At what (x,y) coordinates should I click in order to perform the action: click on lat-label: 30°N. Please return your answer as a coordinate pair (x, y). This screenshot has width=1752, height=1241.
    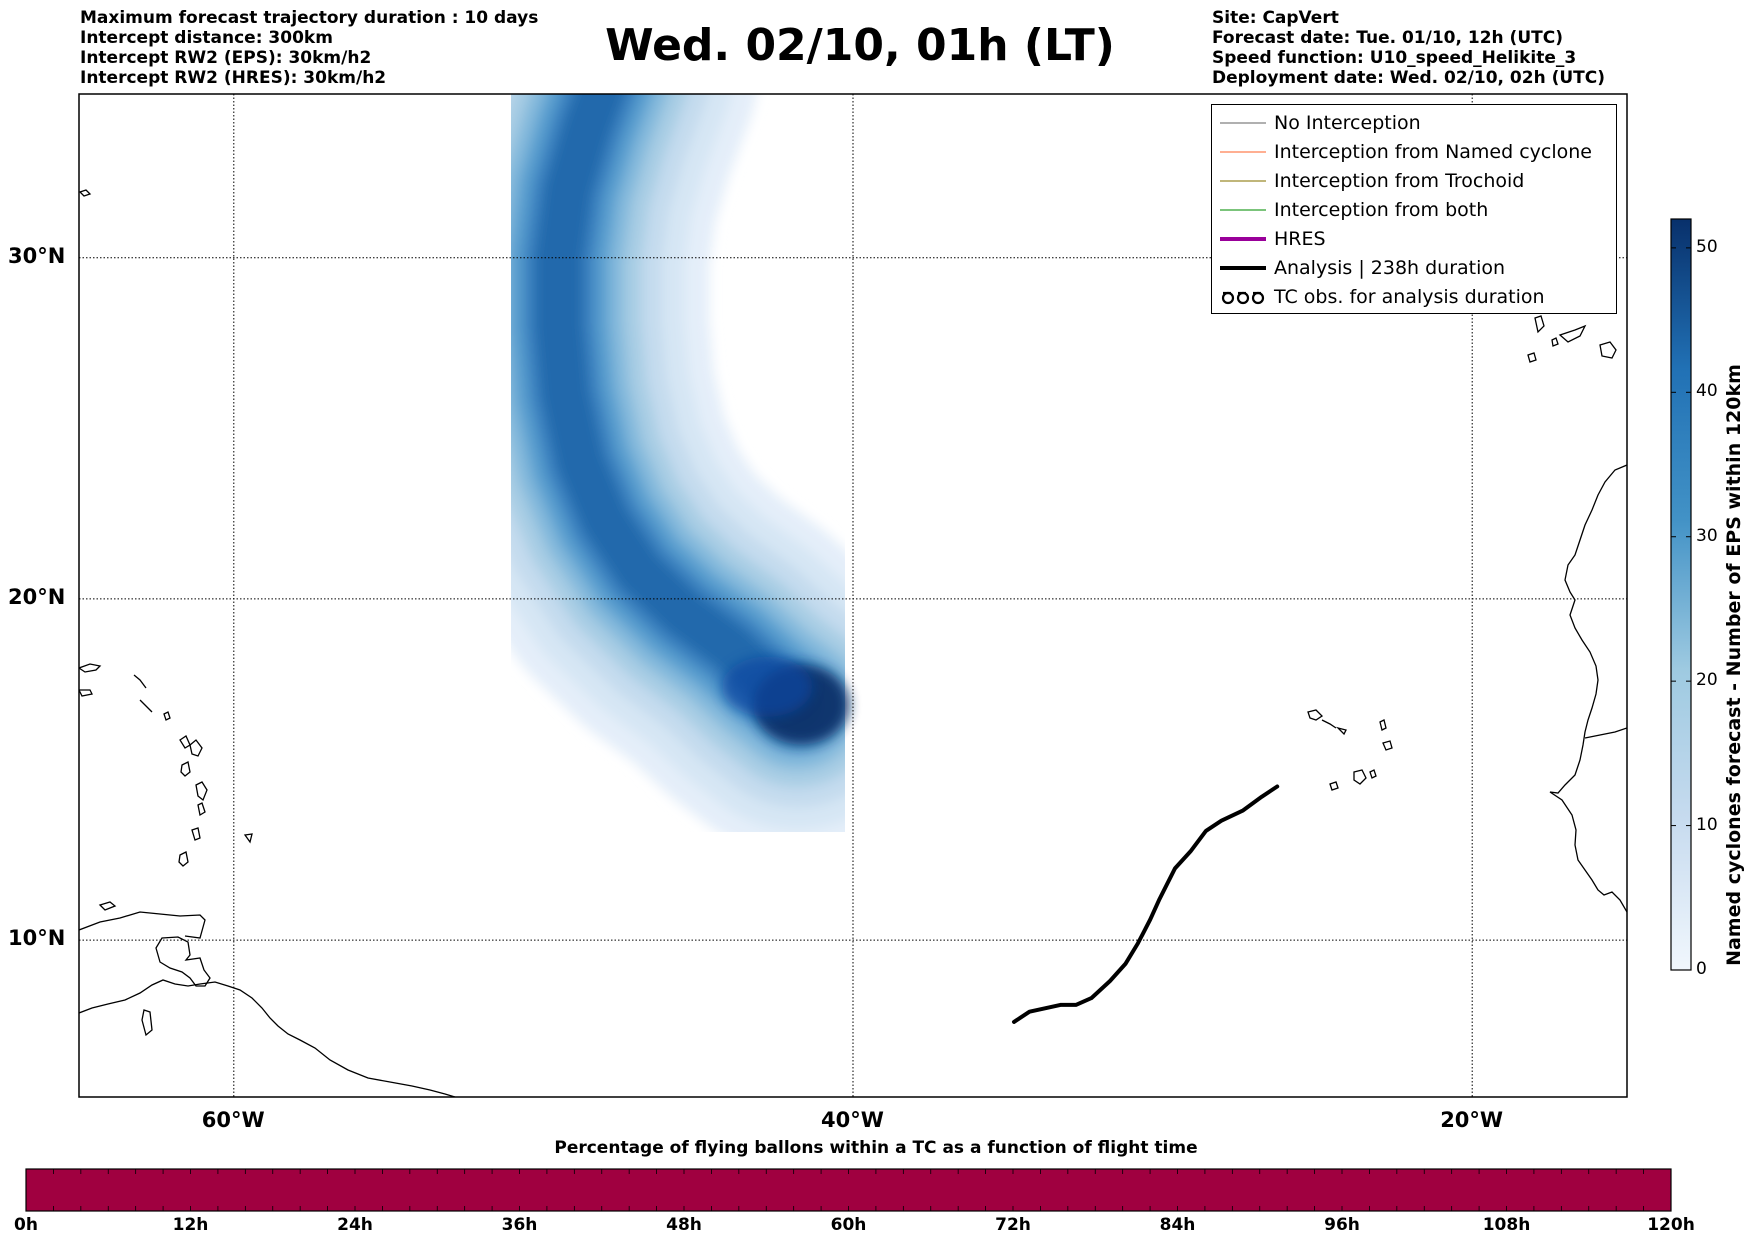
    Looking at the image, I should click on (37, 255).